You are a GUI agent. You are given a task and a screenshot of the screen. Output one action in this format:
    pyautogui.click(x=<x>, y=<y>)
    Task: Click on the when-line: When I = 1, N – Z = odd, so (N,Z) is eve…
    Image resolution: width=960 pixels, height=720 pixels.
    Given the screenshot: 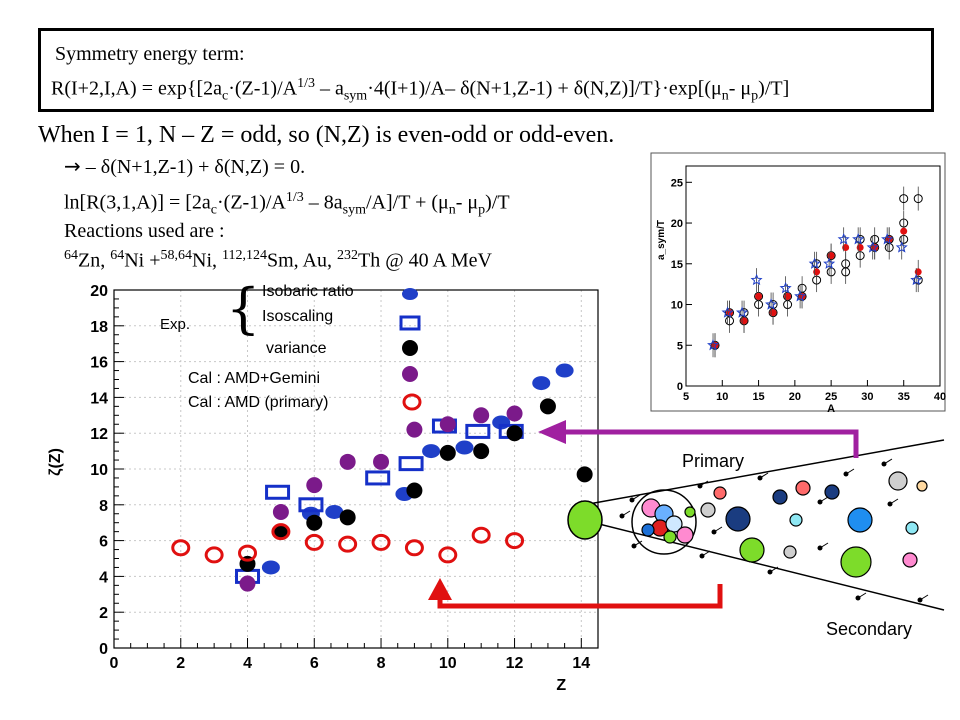 What is the action you would take?
    pyautogui.click(x=326, y=135)
    